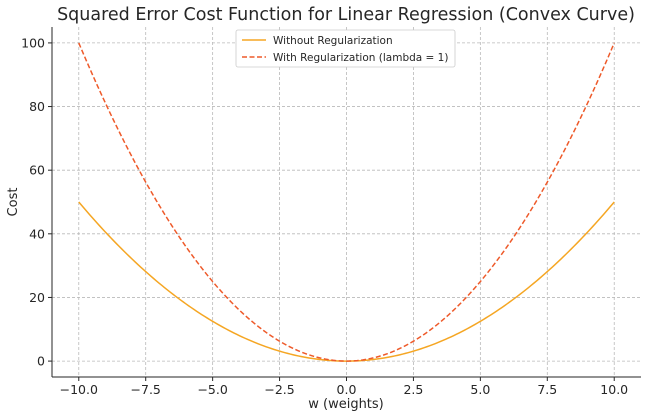 The image size is (649, 418). Describe the element at coordinates (413, 389) in the screenshot. I see `x-tick-label: 2.5` at that location.